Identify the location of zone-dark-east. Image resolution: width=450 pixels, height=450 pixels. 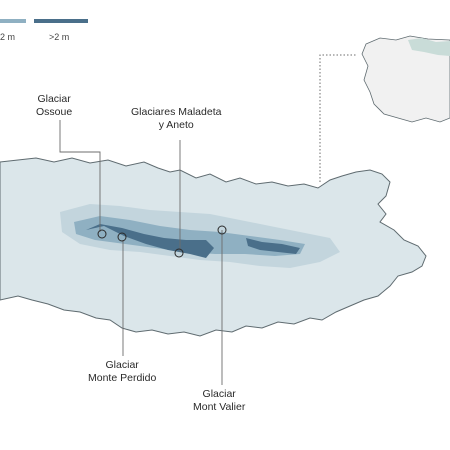
(273, 246).